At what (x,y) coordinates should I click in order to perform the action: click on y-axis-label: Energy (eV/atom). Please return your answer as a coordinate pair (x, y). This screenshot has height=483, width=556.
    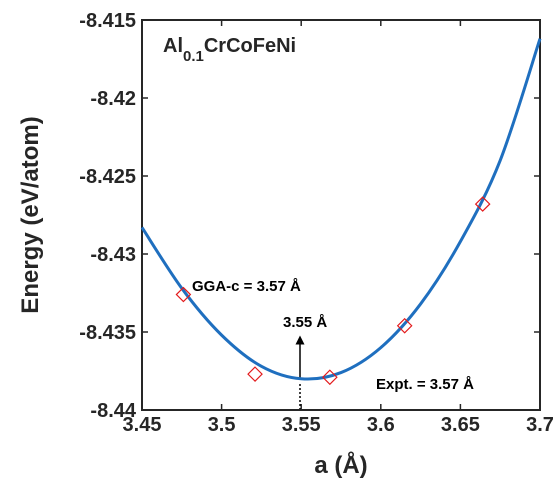
    Looking at the image, I should click on (30, 214).